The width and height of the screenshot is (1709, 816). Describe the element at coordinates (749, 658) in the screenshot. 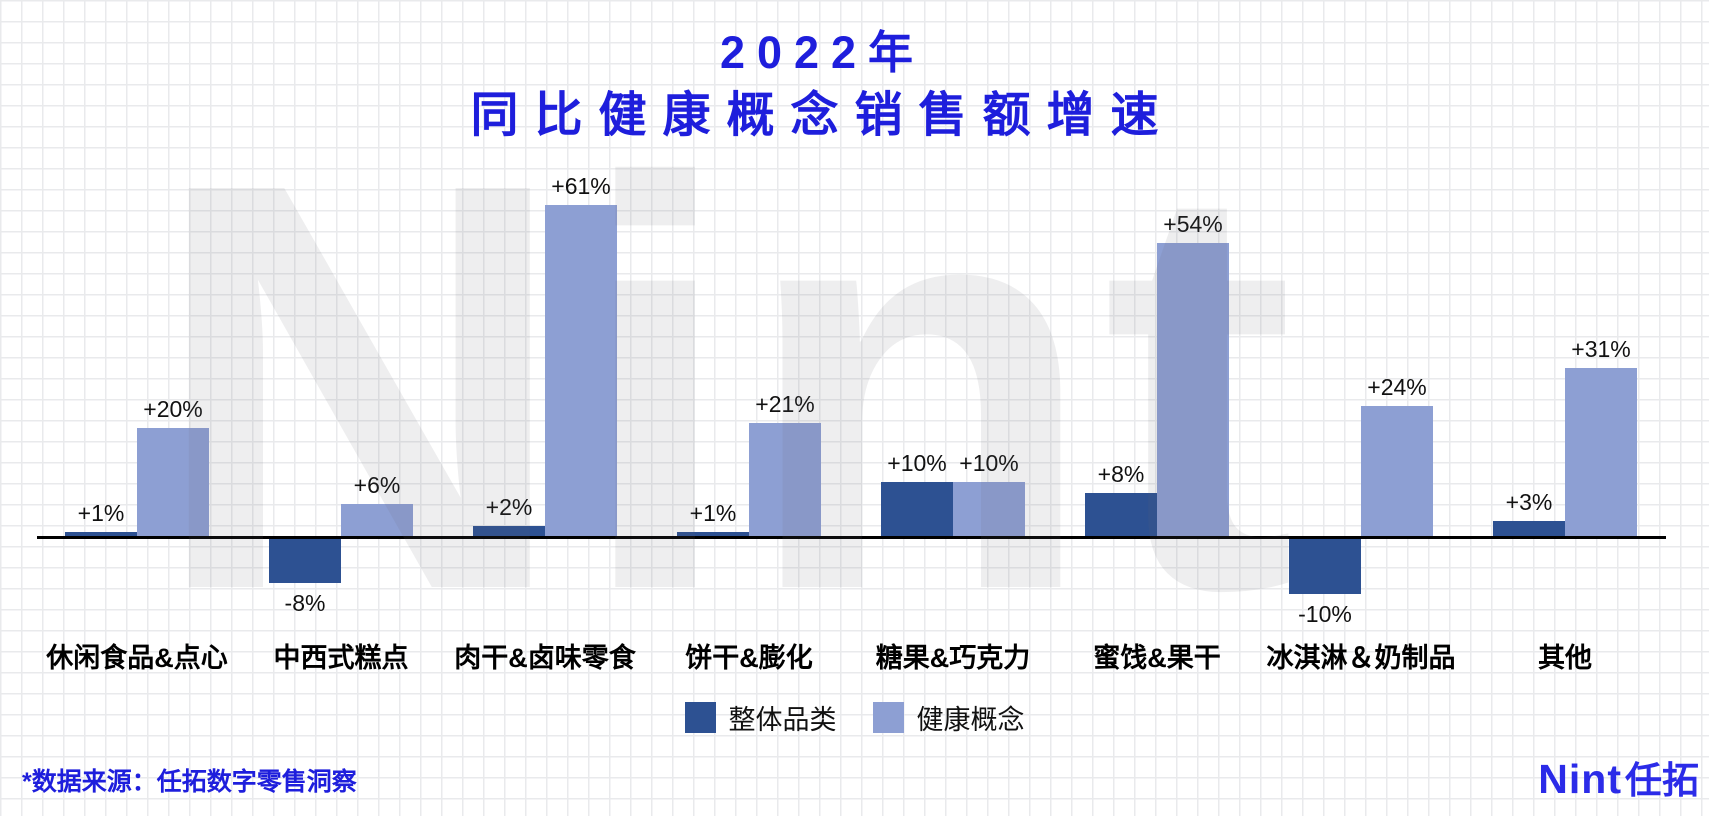

I see `category-label: 饼干&膨化` at that location.